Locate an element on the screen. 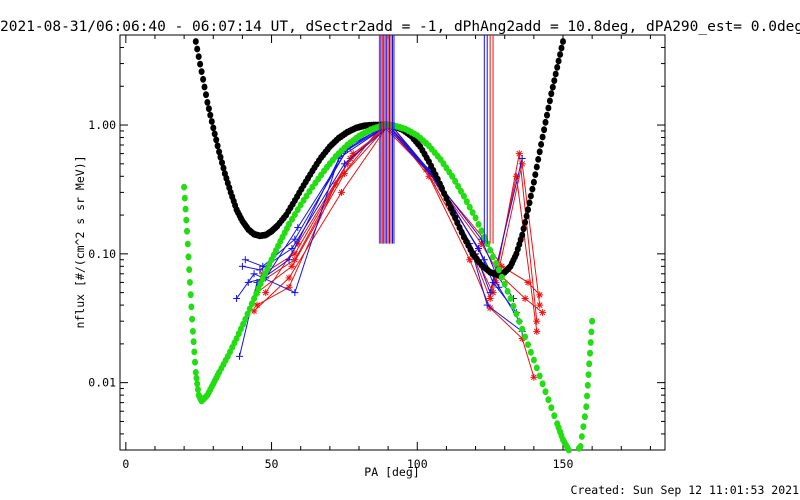 The image size is (800, 500). vertical-markers-layer is located at coordinates (436, 139).